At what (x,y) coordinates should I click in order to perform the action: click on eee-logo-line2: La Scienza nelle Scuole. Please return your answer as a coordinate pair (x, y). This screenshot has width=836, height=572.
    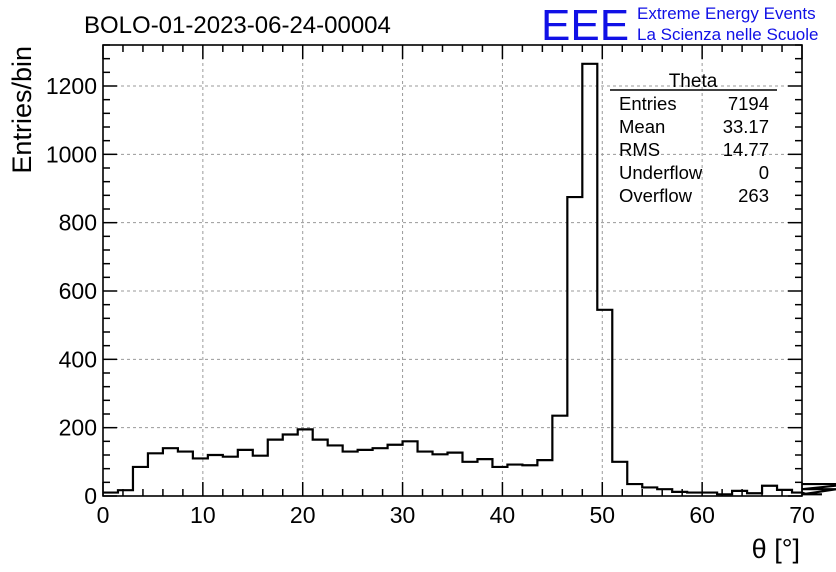
    Looking at the image, I should click on (727, 34).